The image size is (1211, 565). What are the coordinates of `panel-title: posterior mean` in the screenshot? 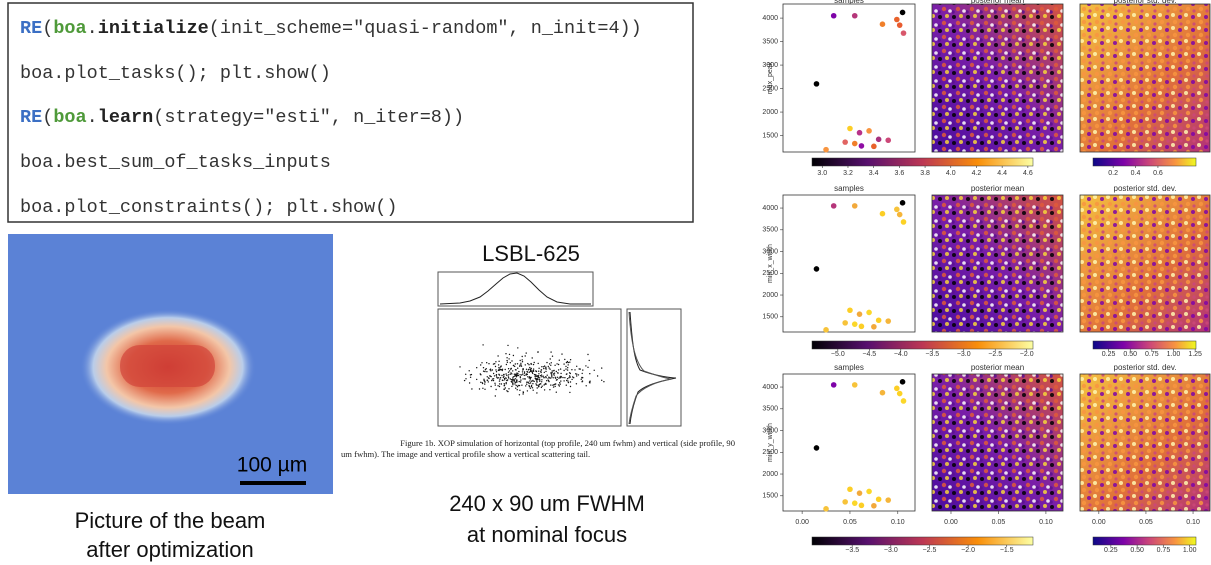 It's located at (997, 188).